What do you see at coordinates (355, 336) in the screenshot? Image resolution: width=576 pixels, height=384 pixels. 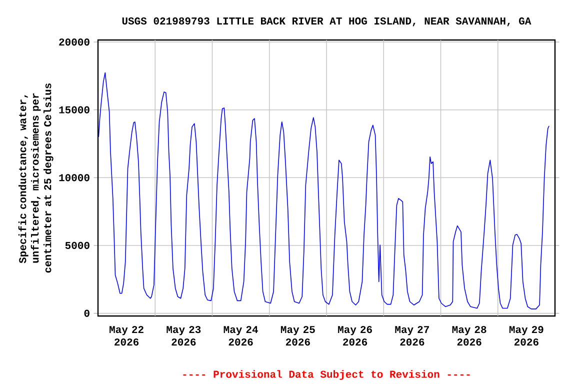 I see `x-tick-label: May 26 2026` at bounding box center [355, 336].